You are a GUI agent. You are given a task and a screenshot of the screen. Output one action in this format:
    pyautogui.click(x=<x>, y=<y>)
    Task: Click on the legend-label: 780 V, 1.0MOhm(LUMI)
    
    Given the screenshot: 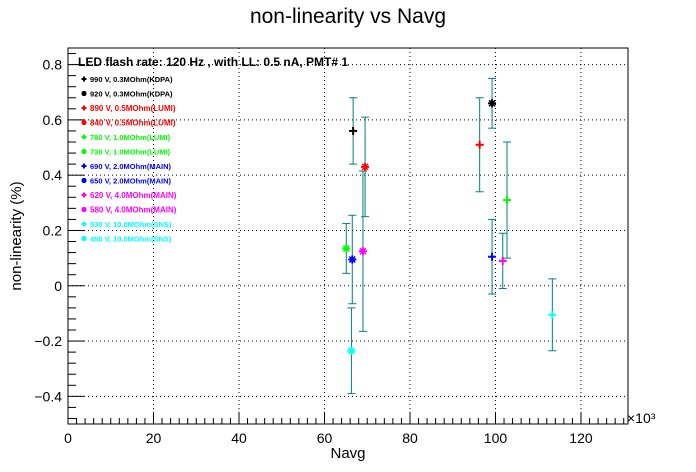 What is the action you would take?
    pyautogui.click(x=130, y=137)
    